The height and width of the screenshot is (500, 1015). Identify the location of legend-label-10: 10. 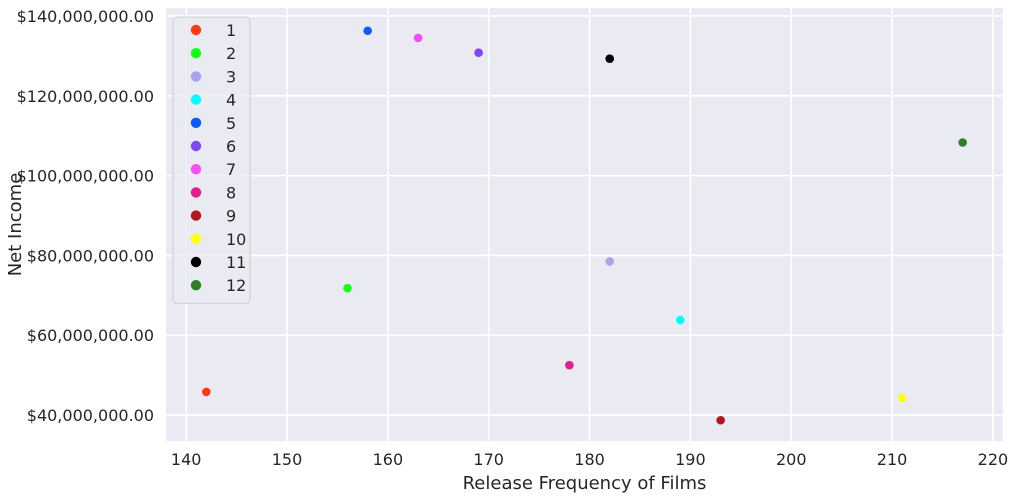
(236, 239).